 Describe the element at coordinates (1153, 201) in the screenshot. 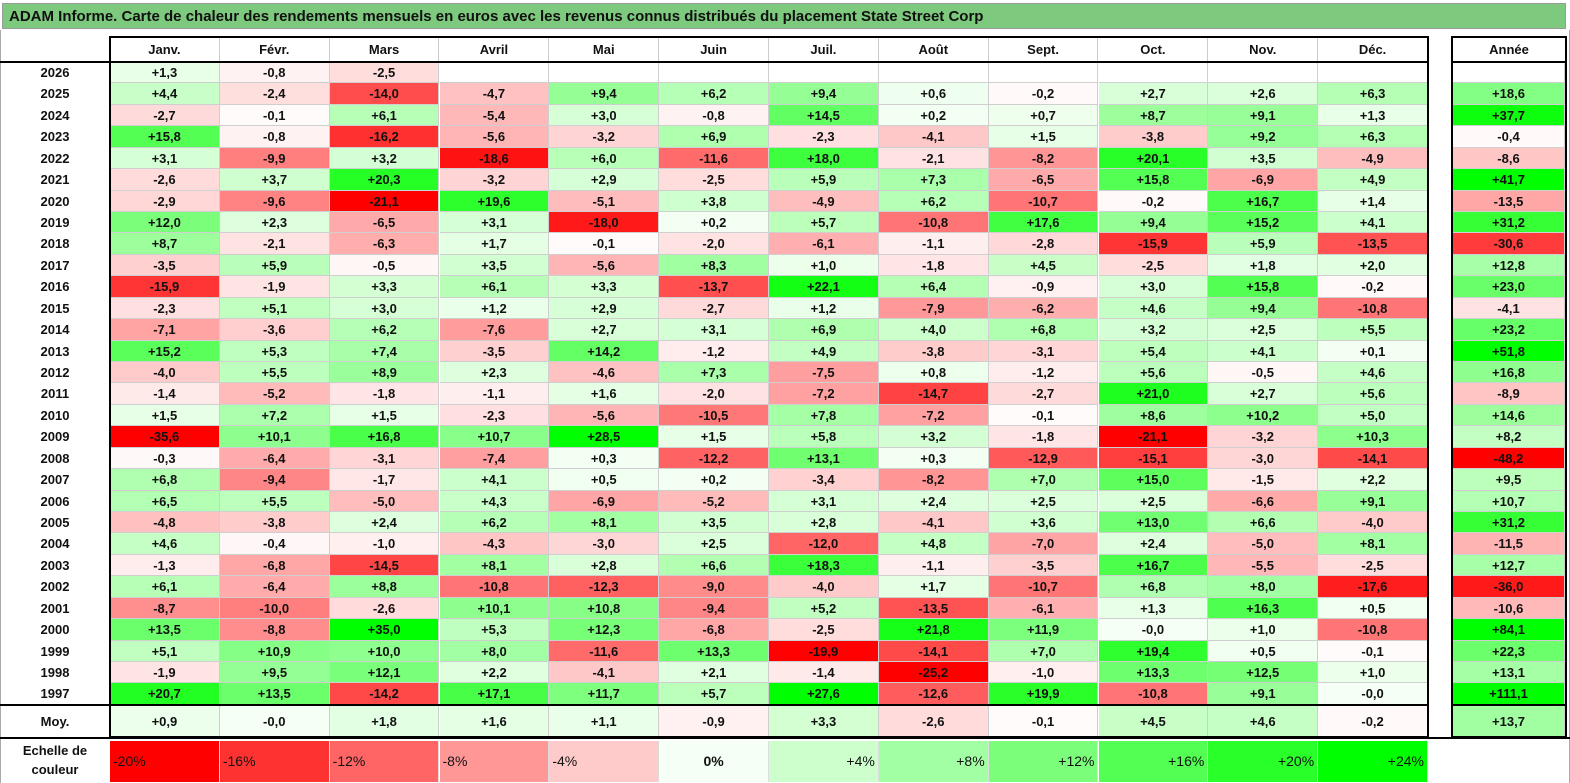

I see `heatmap-cell: -0,2` at that location.